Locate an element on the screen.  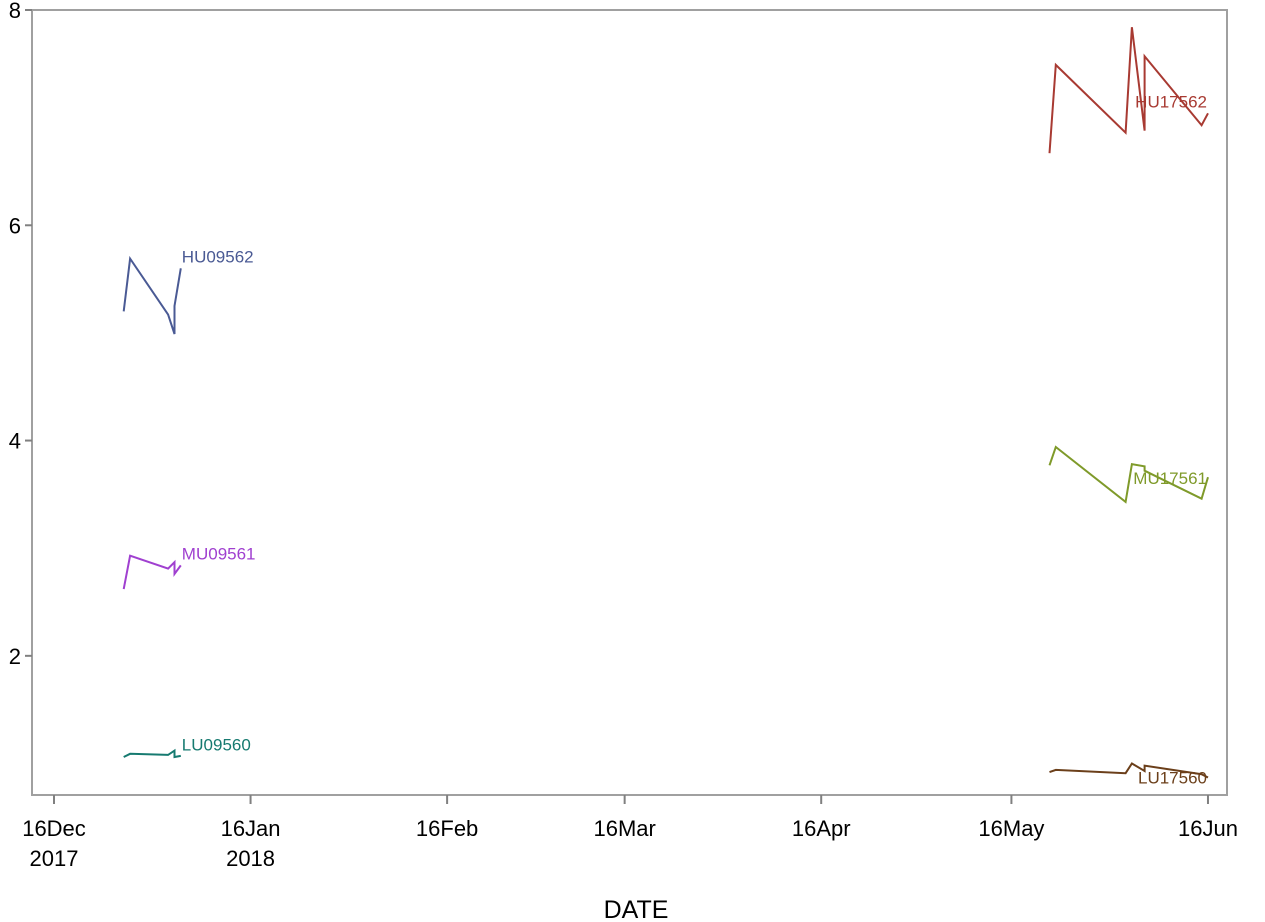
x-tick-sublabel: 2017 is located at coordinates (54, 858).